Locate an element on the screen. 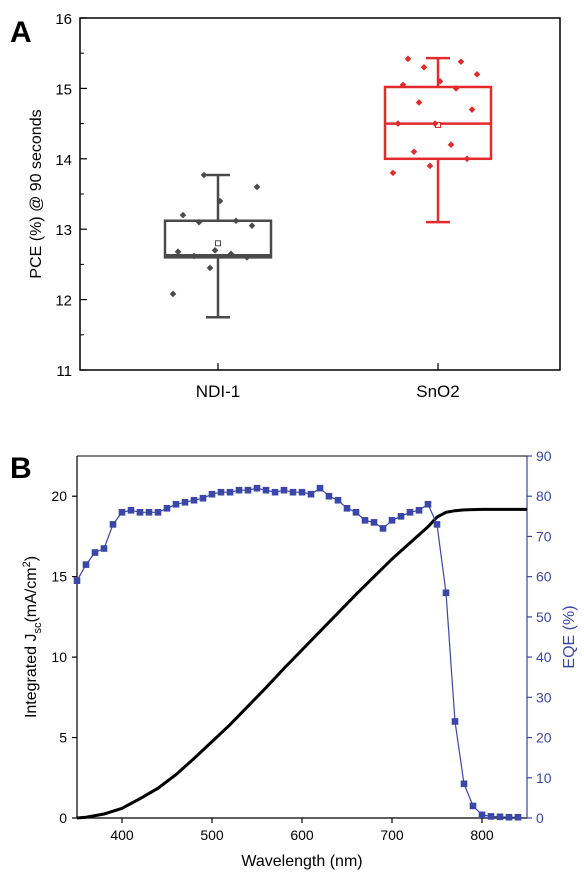  x-tick-label: 500 is located at coordinates (212, 835).